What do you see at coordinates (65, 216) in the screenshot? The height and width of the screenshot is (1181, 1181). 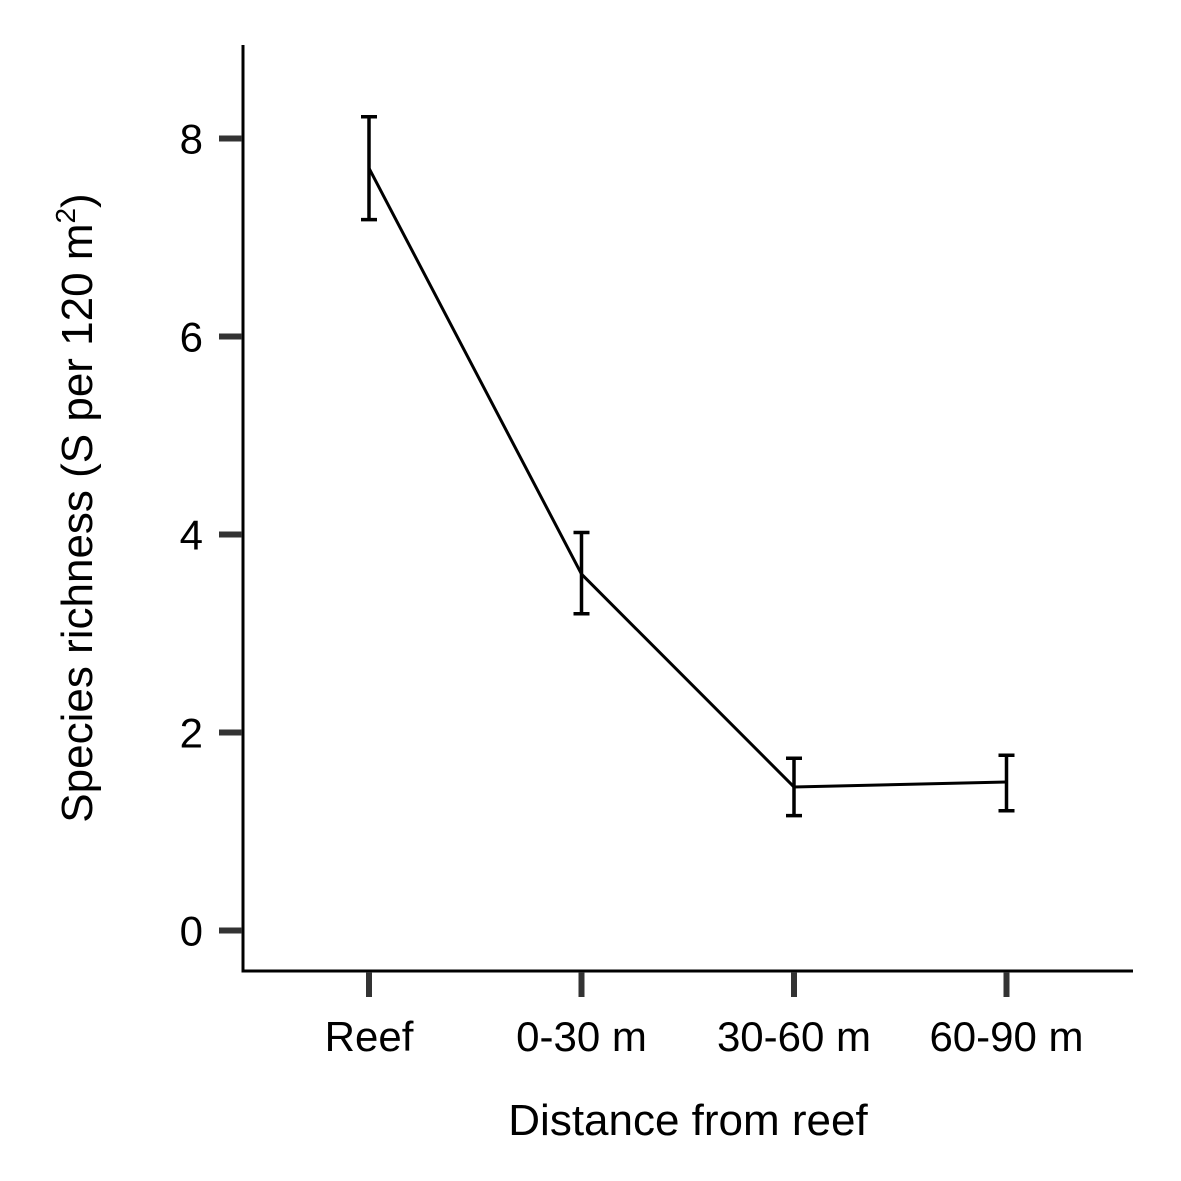 I see `y-axis-title-superscript: 2` at bounding box center [65, 216].